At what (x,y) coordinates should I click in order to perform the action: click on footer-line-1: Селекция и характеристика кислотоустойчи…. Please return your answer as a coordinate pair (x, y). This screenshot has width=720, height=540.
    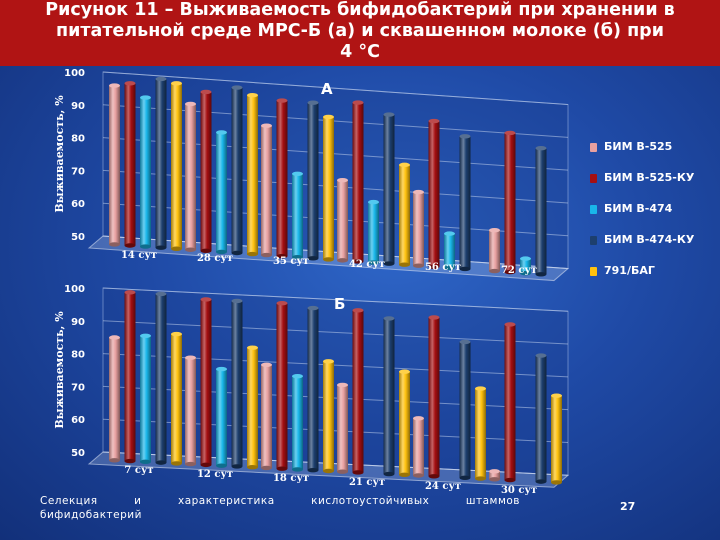
    Looking at the image, I should click on (280, 501).